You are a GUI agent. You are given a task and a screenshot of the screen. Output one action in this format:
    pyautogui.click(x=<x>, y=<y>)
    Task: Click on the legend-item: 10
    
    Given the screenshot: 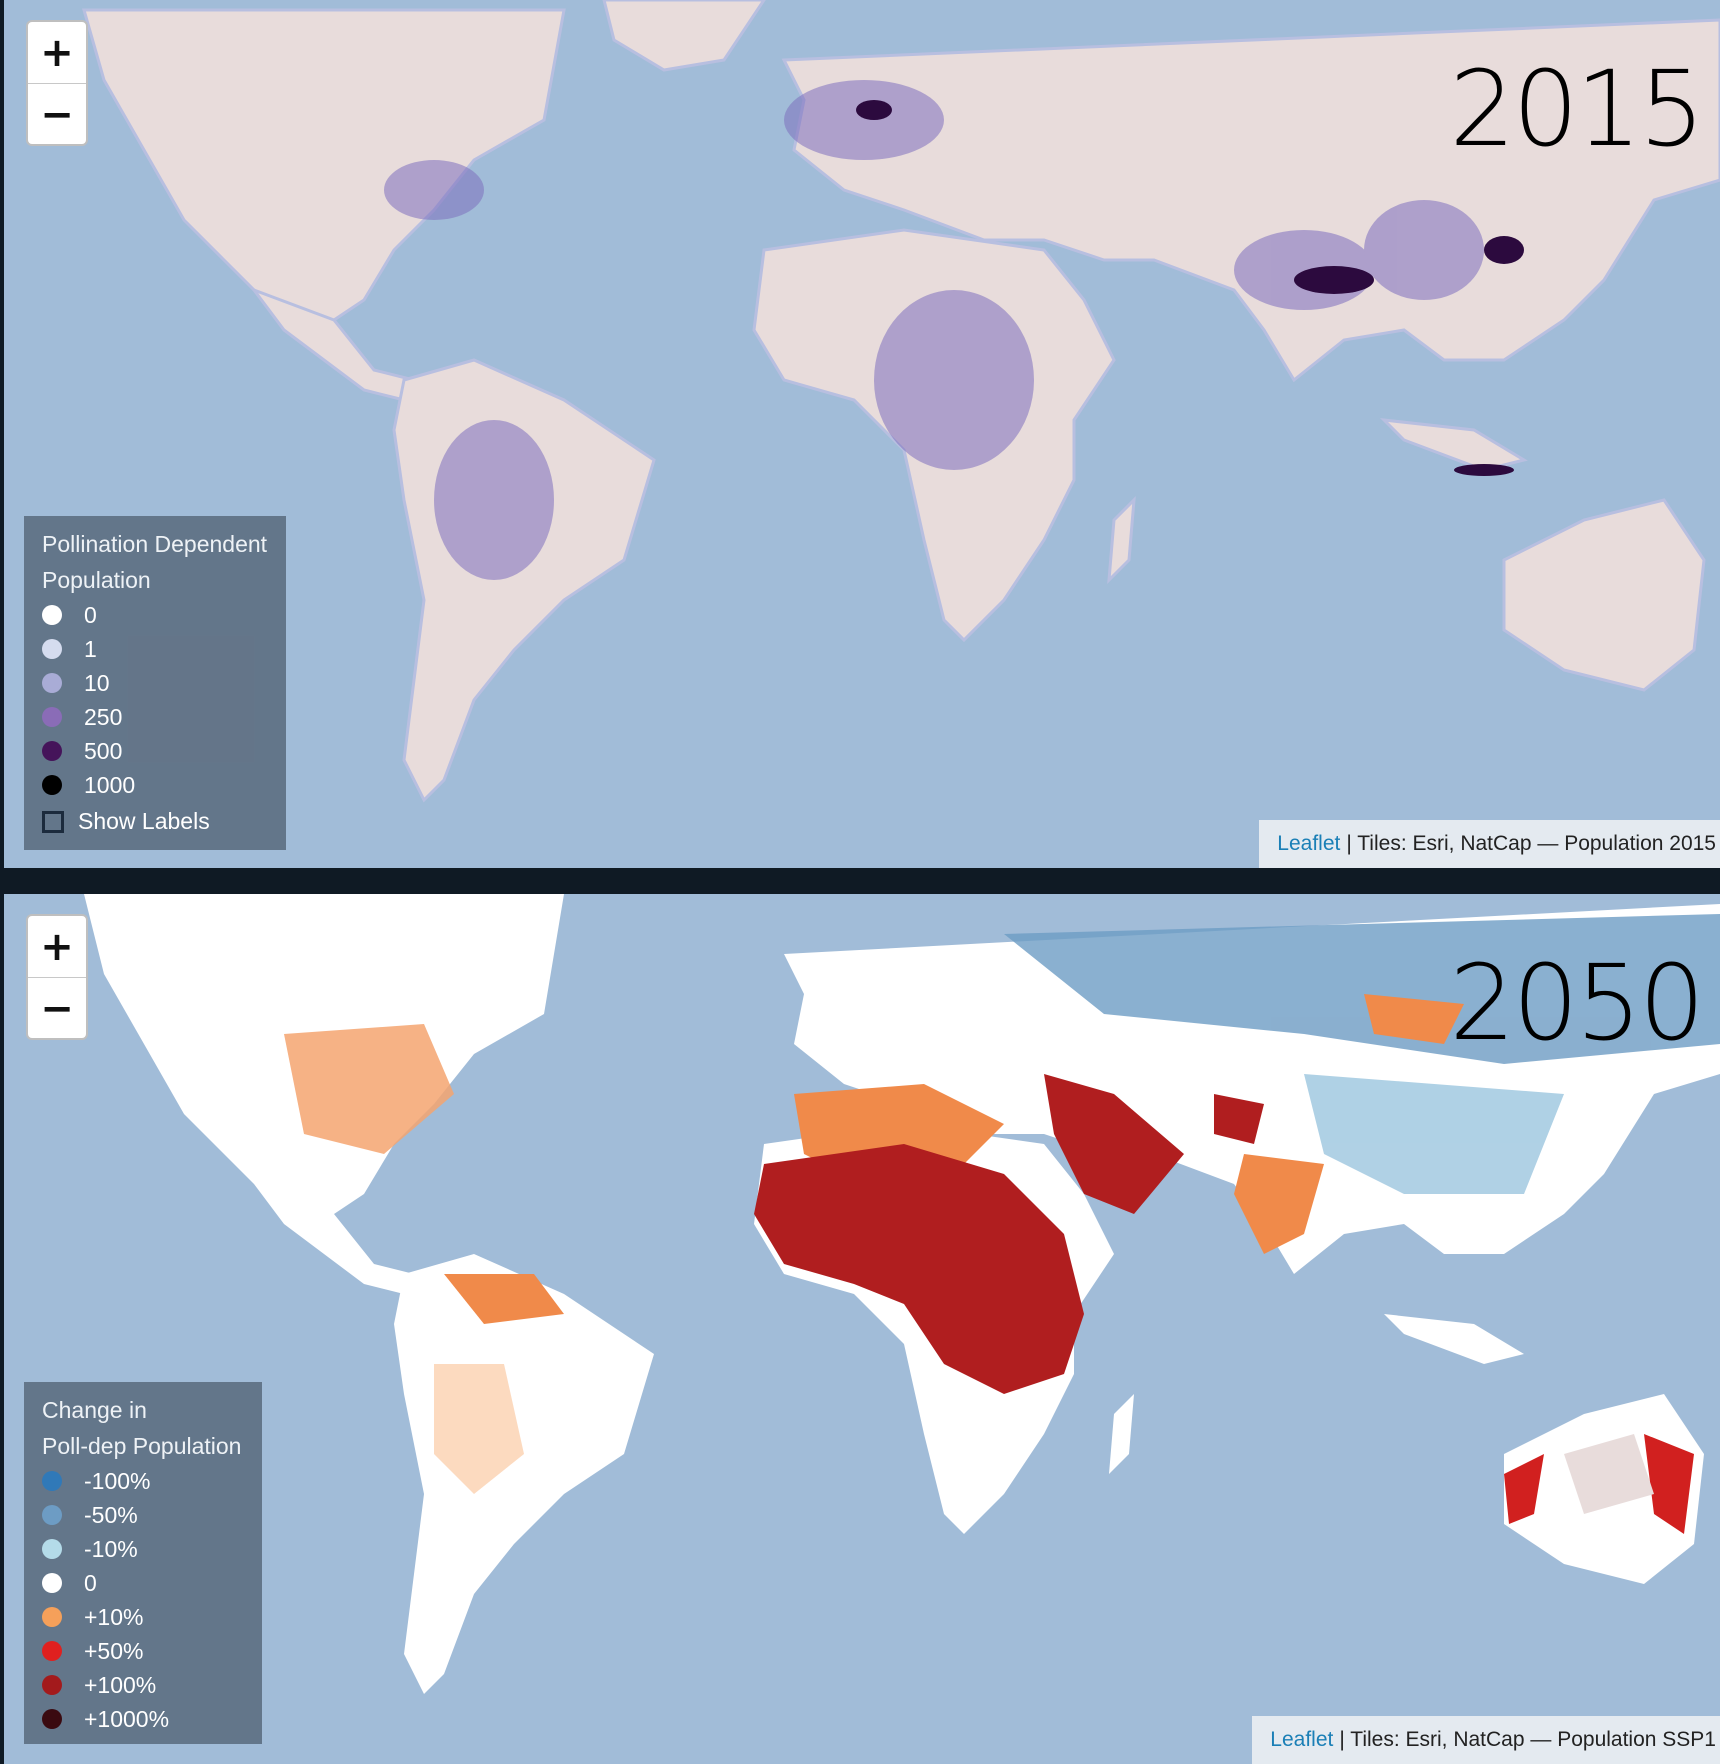 What is the action you would take?
    pyautogui.click(x=155, y=683)
    